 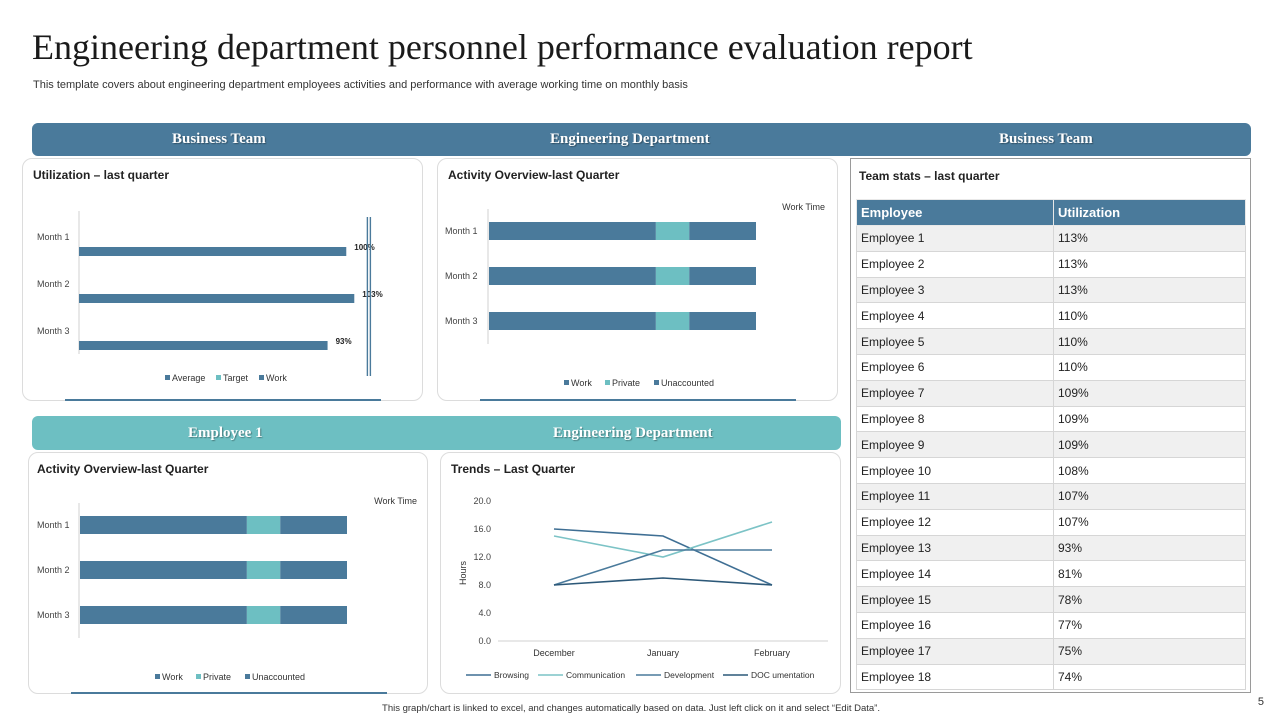 I want to click on legend-label-target: Target, so click(x=236, y=378).